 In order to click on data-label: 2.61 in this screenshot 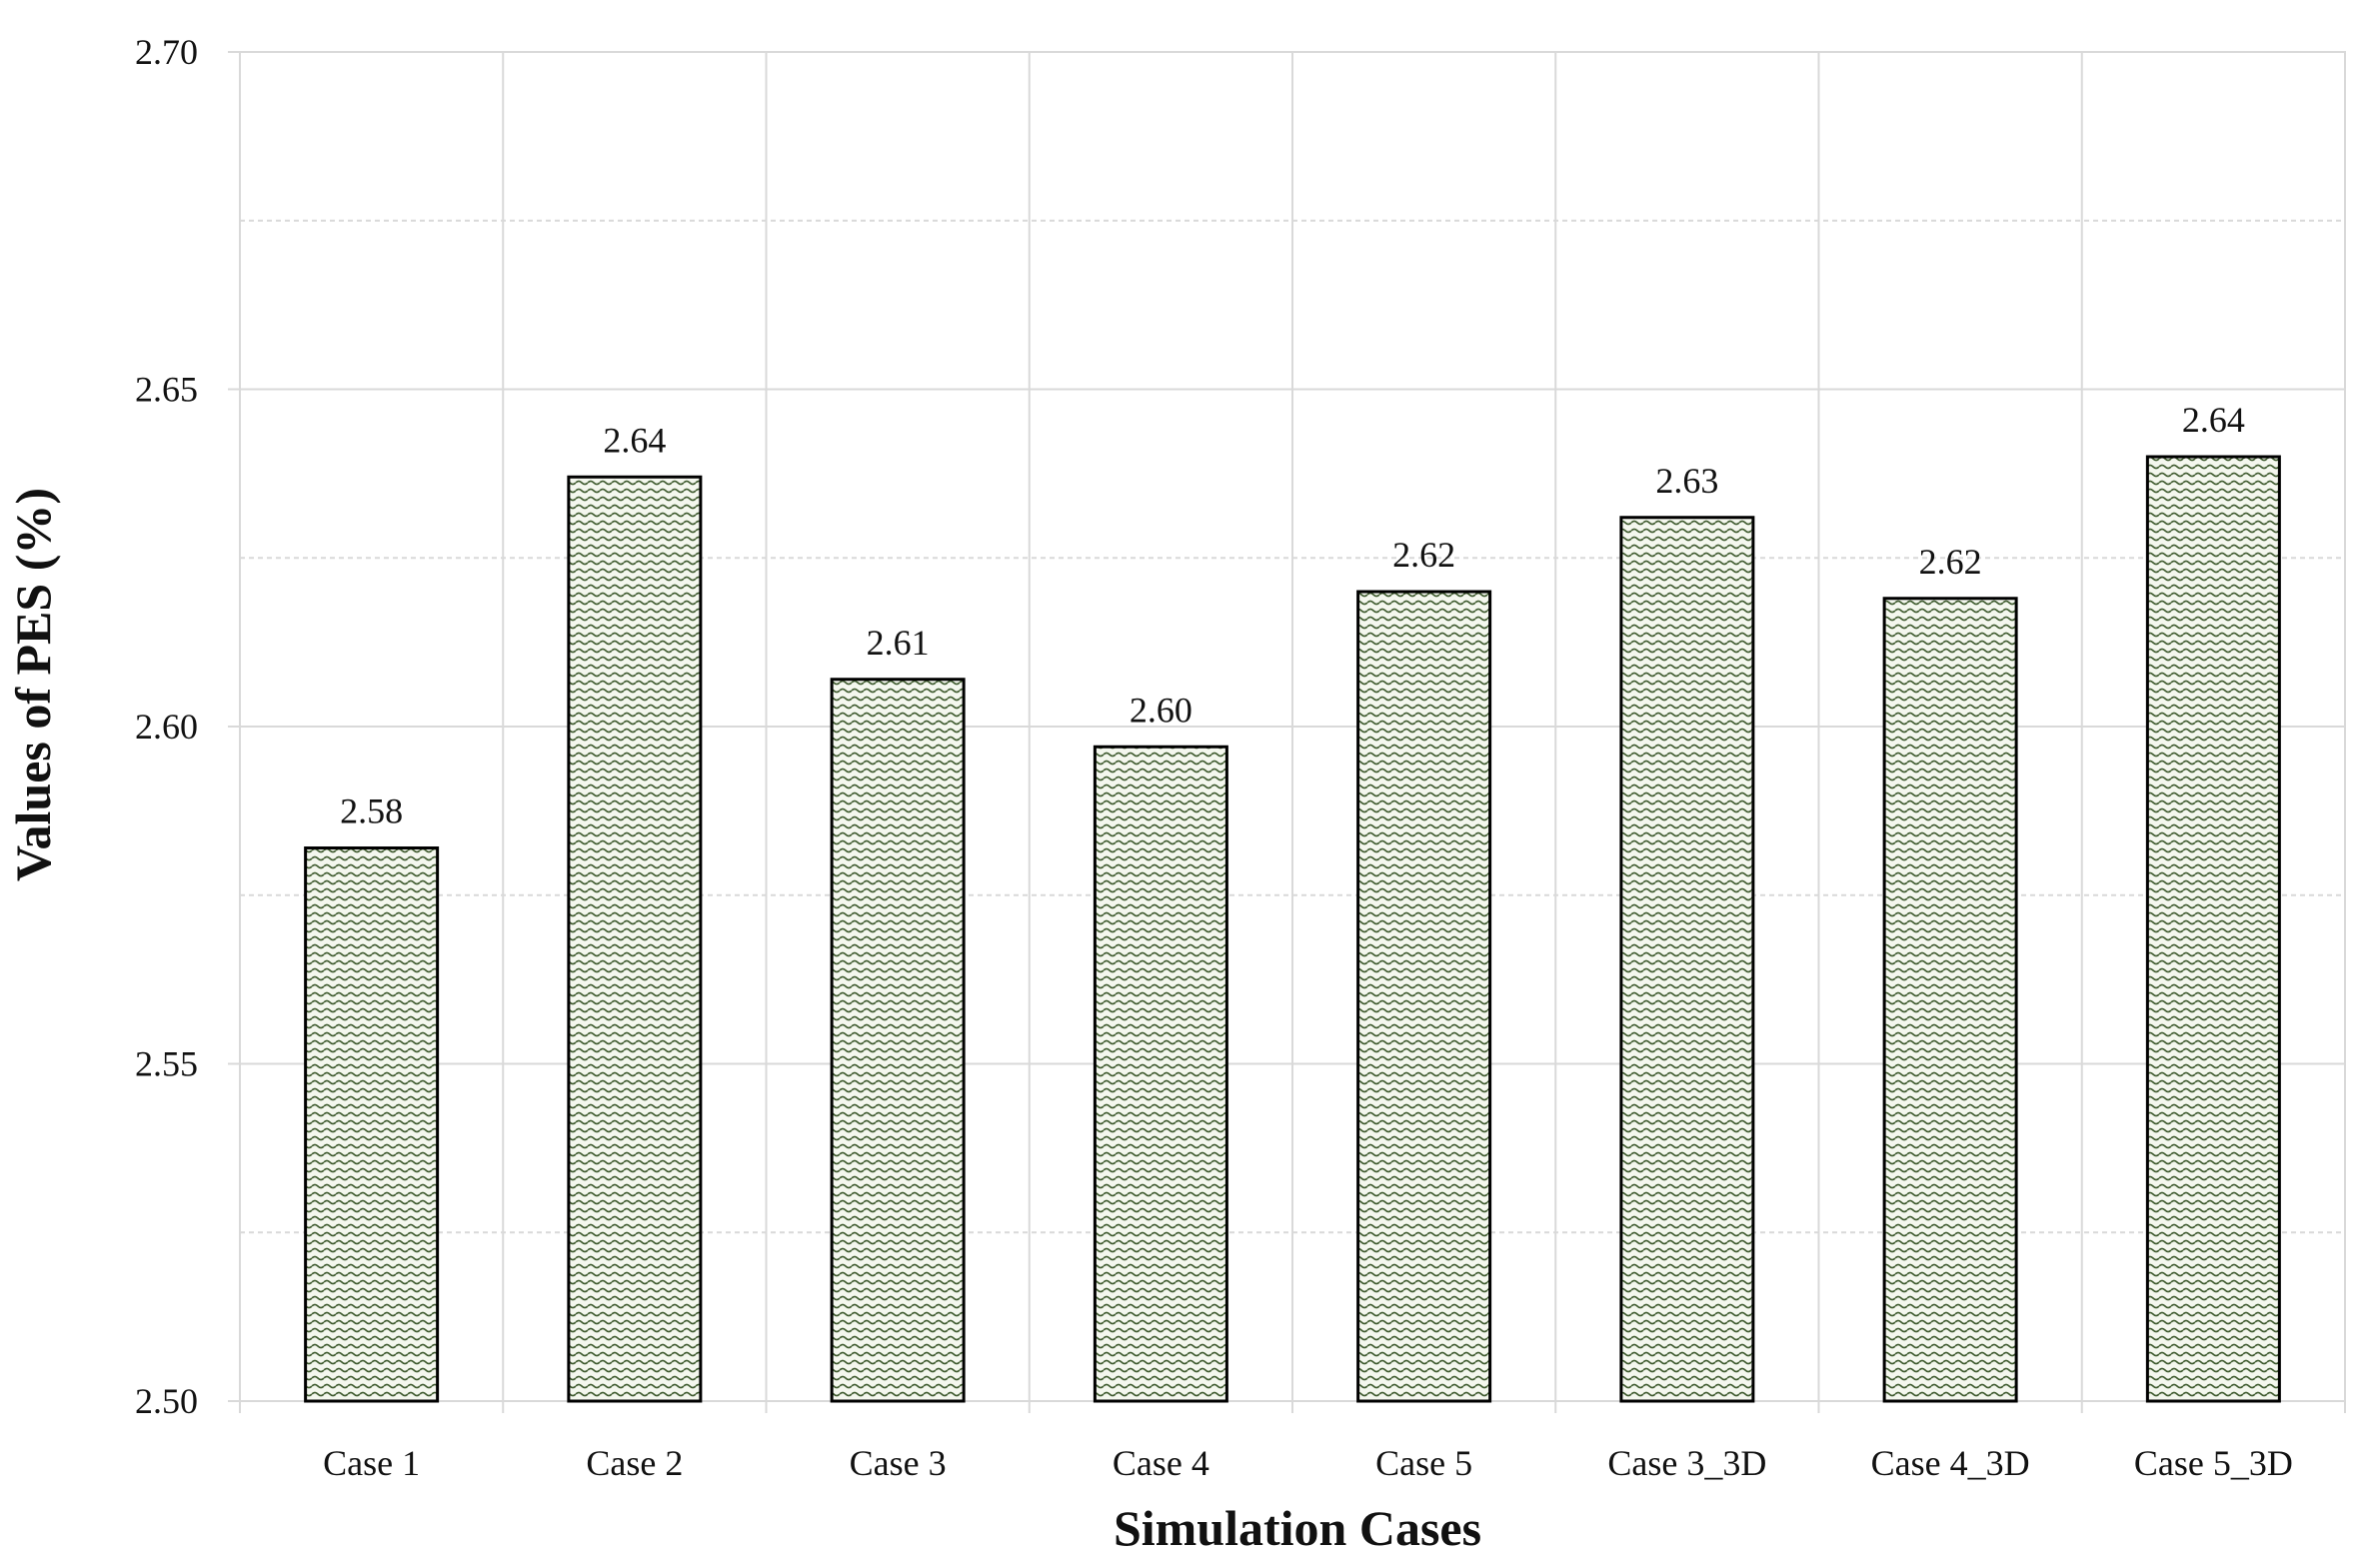, I will do `click(898, 643)`.